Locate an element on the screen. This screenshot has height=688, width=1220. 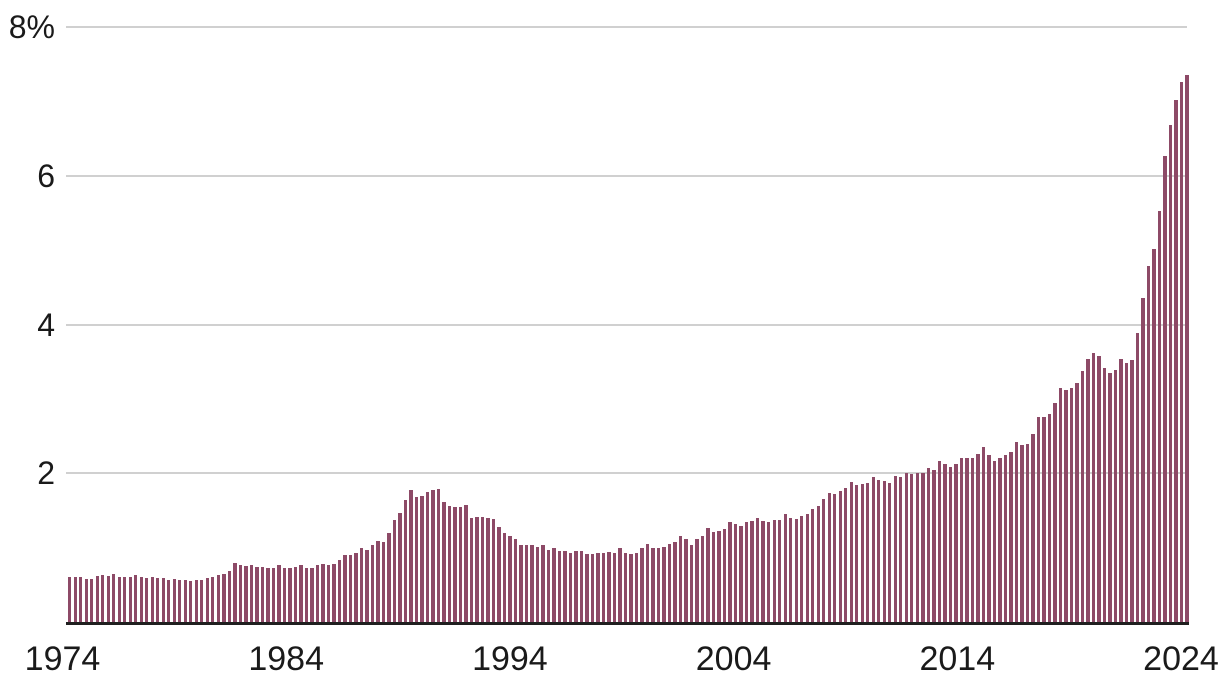
x-tick-label-2004: 2004 is located at coordinates (733, 659).